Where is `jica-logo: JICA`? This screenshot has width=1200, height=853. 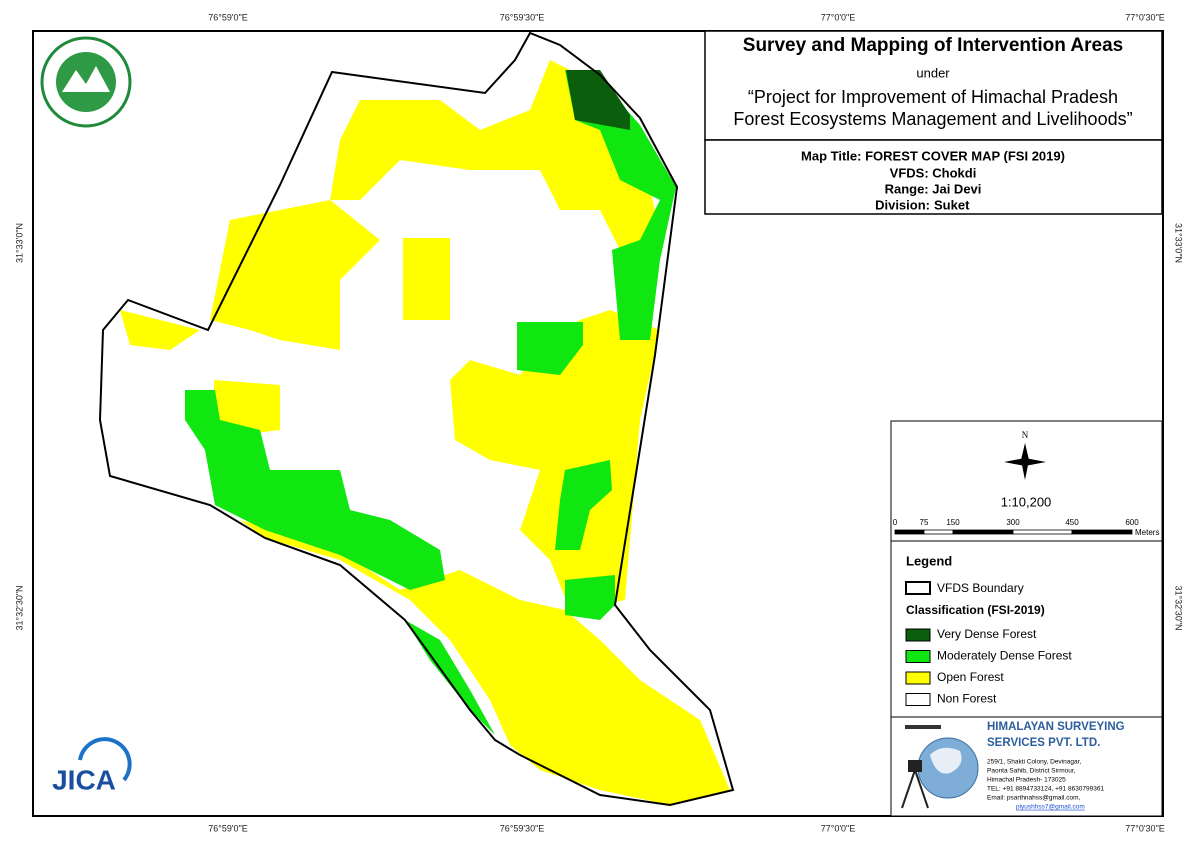 jica-logo: JICA is located at coordinates (92, 766).